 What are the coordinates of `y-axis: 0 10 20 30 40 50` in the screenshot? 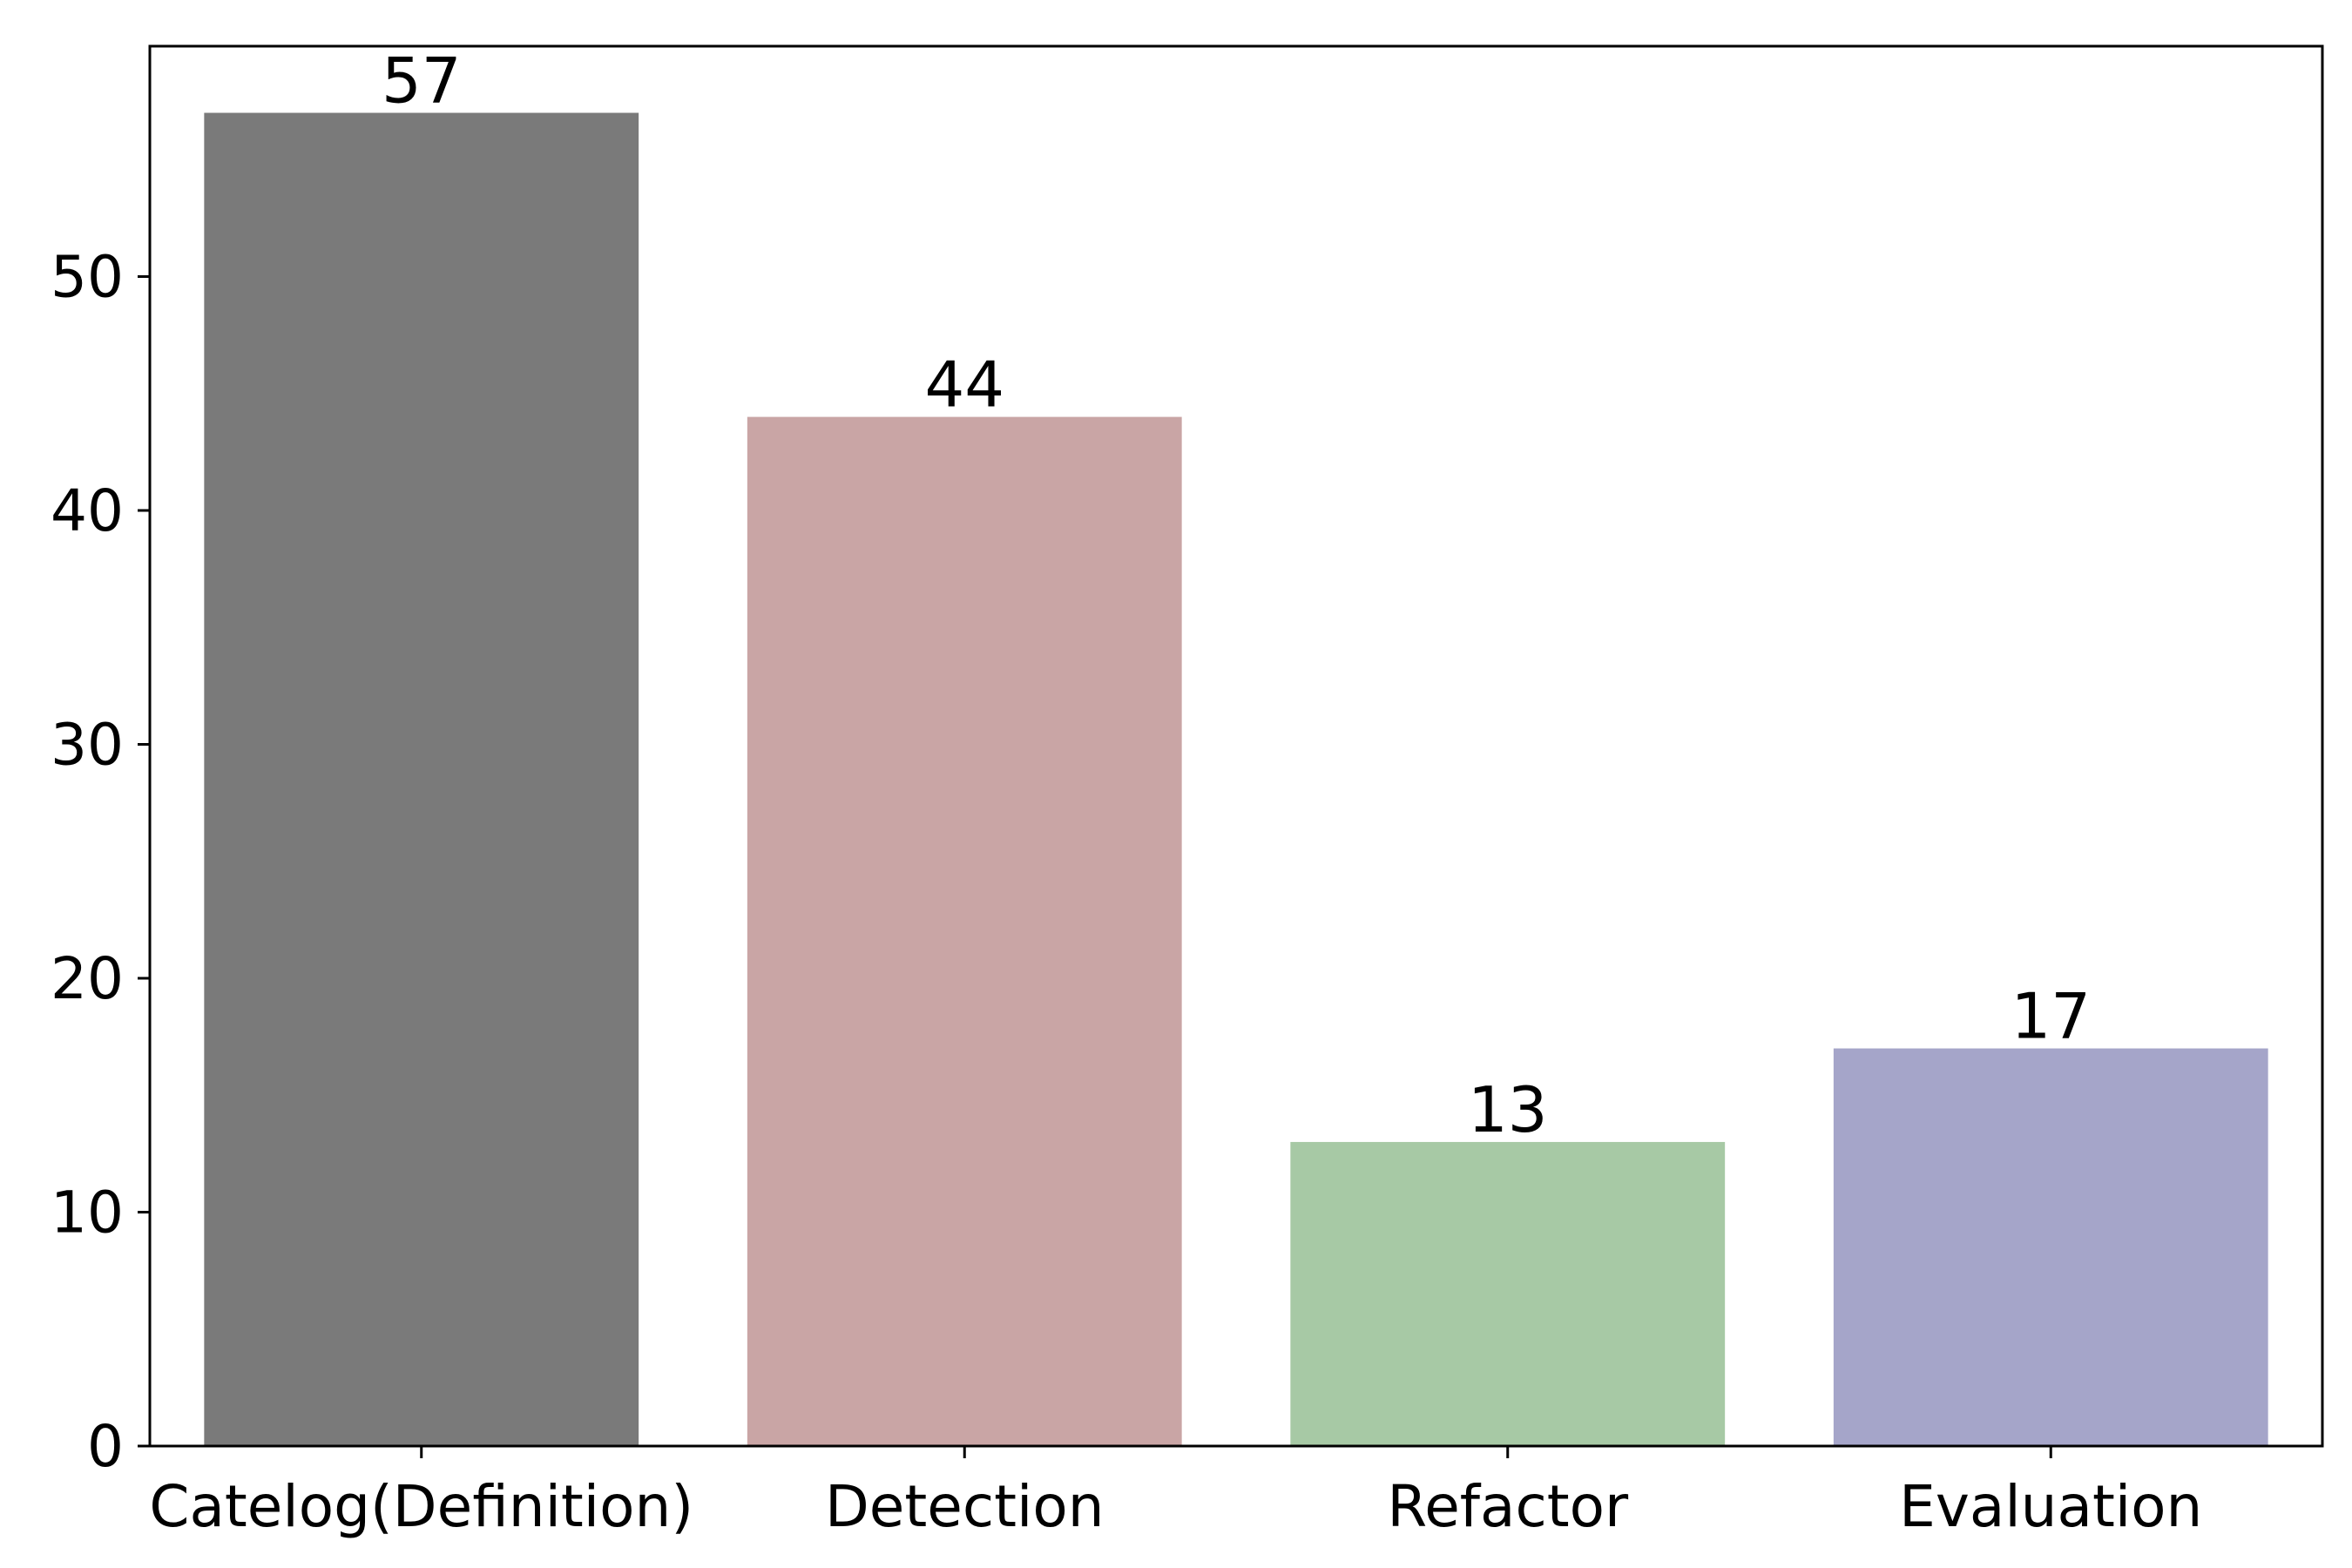 It's located at (101, 861).